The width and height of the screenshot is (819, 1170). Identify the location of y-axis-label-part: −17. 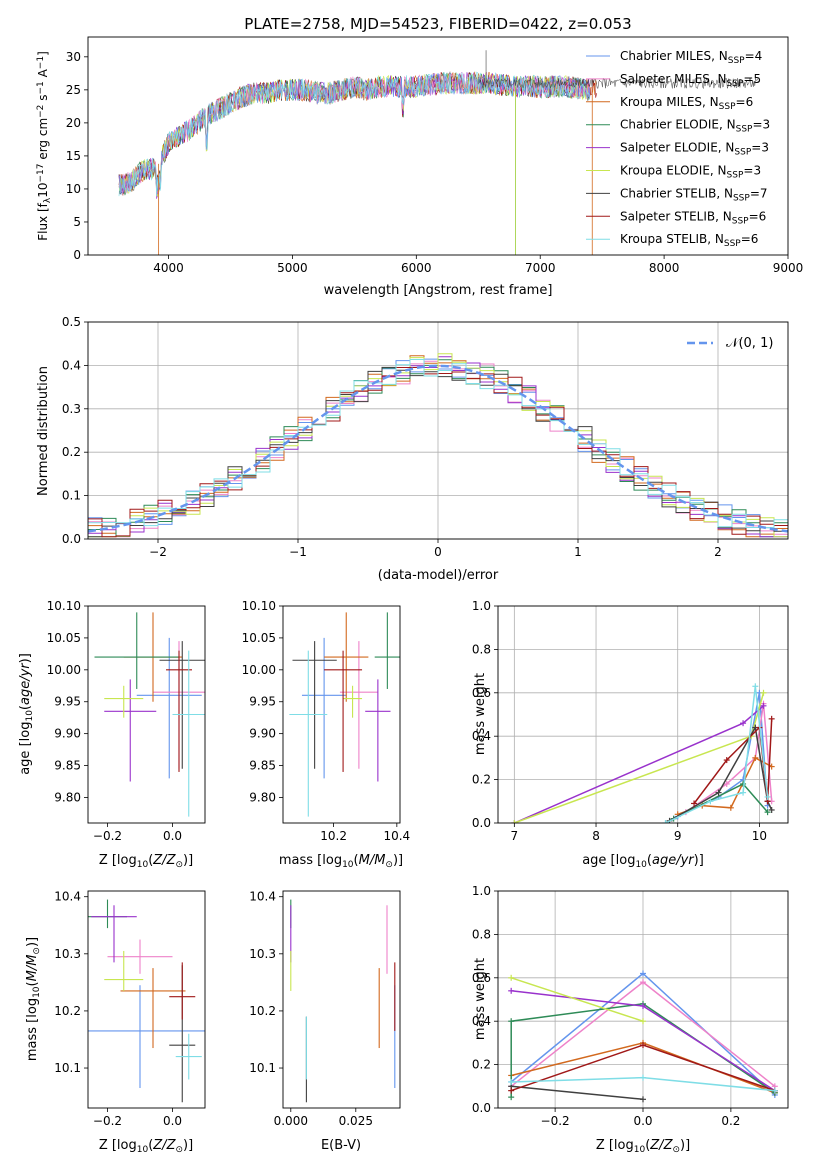
(41, 173).